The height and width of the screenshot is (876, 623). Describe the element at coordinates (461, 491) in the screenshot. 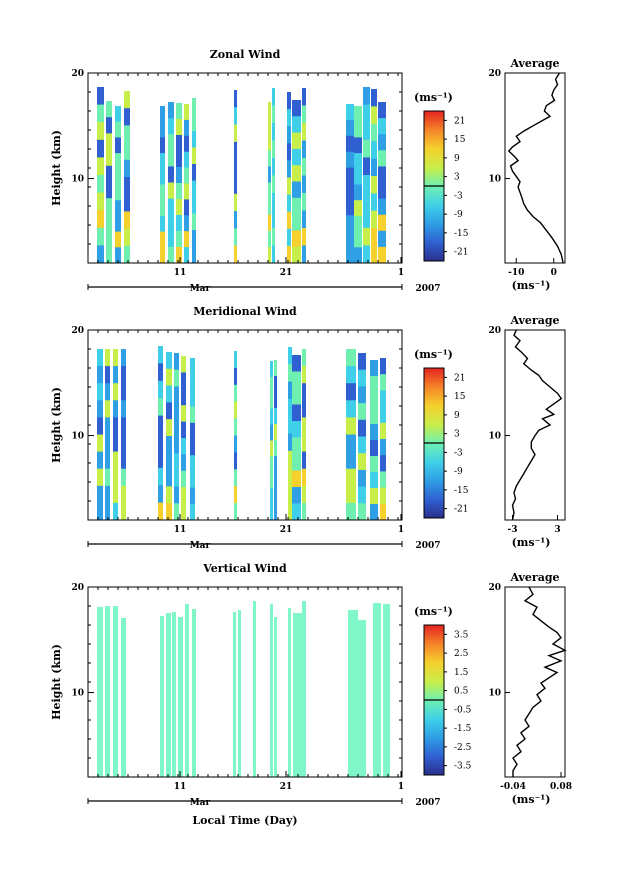

I see `colorbar-tick-label: -15` at that location.